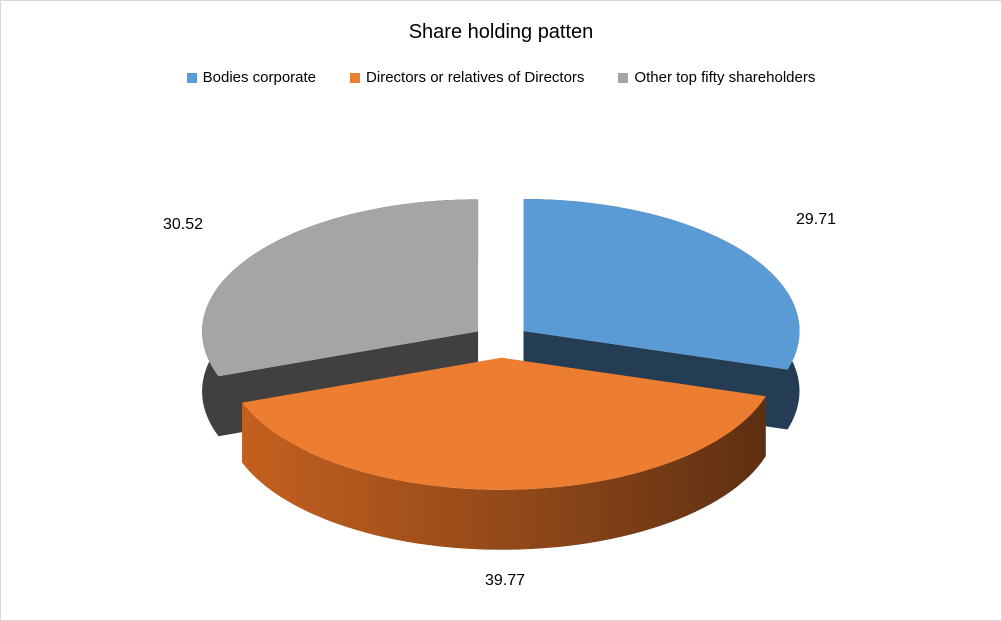 The height and width of the screenshot is (621, 1002). What do you see at coordinates (475, 77) in the screenshot?
I see `legend-label-directors: Directors or relatives of Directors` at bounding box center [475, 77].